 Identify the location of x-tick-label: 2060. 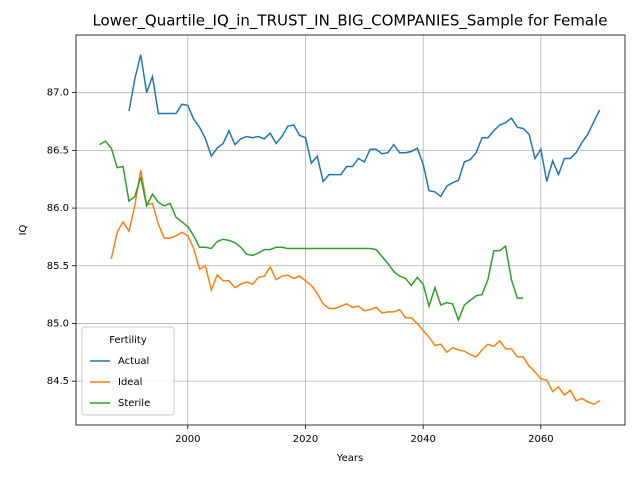
(540, 439).